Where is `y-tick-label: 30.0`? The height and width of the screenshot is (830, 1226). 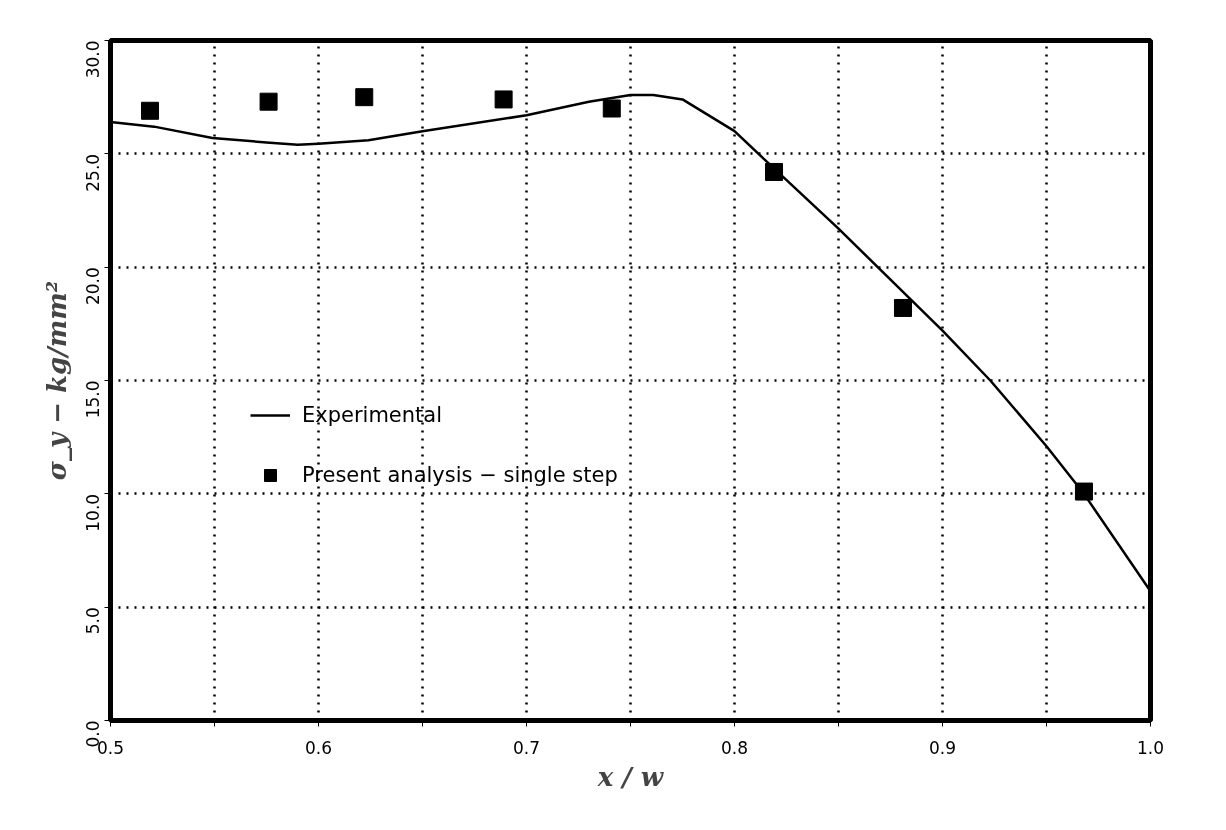
y-tick-label: 30.0 is located at coordinates (93, 59).